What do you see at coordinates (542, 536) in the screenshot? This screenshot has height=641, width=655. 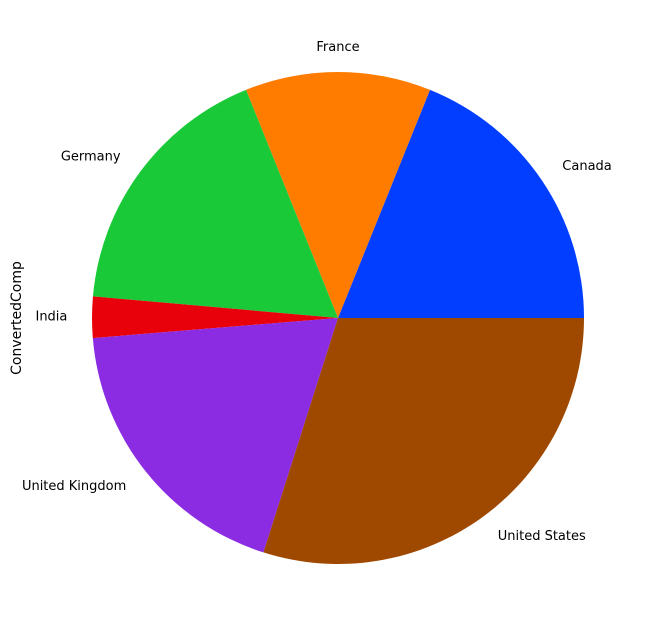 I see `pie-label-united-states: United States` at bounding box center [542, 536].